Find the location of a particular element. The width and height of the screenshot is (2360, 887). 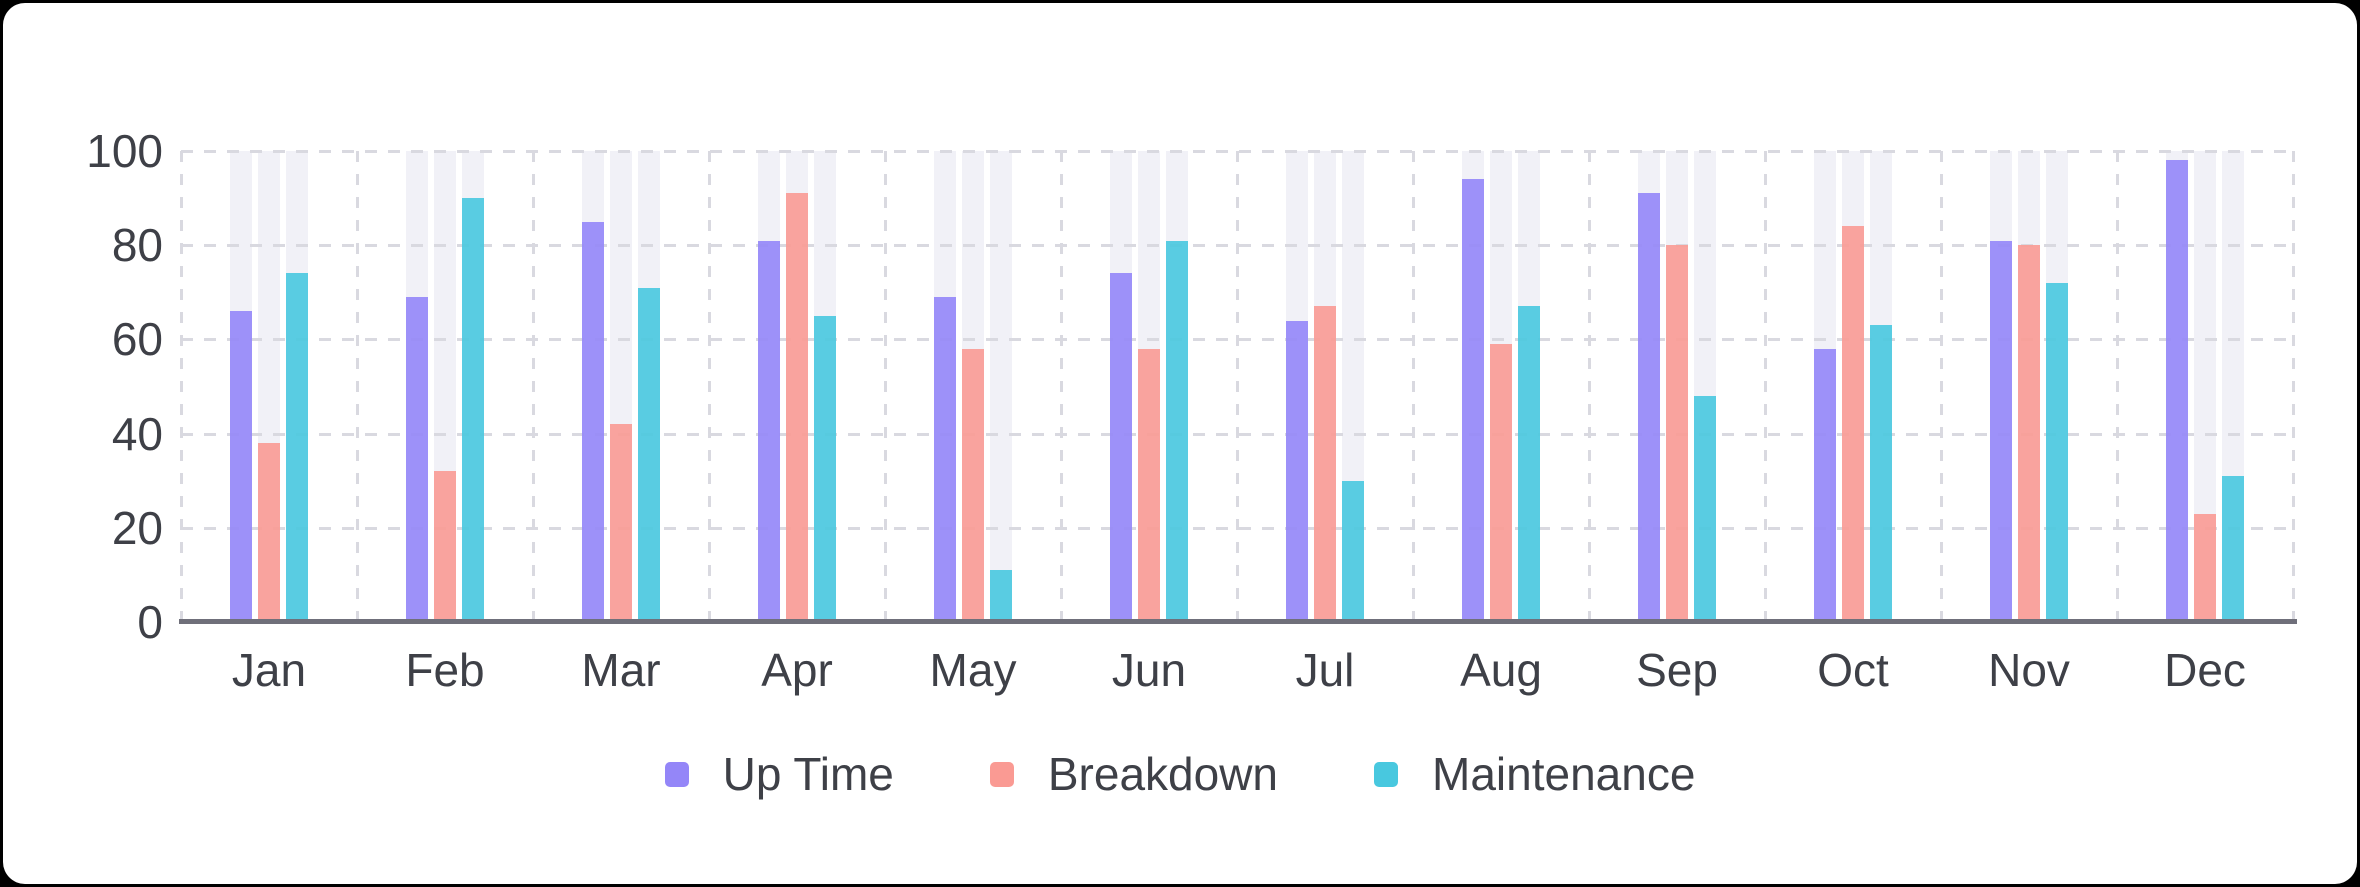

x-tick-label-oct: Oct is located at coordinates (1853, 670).